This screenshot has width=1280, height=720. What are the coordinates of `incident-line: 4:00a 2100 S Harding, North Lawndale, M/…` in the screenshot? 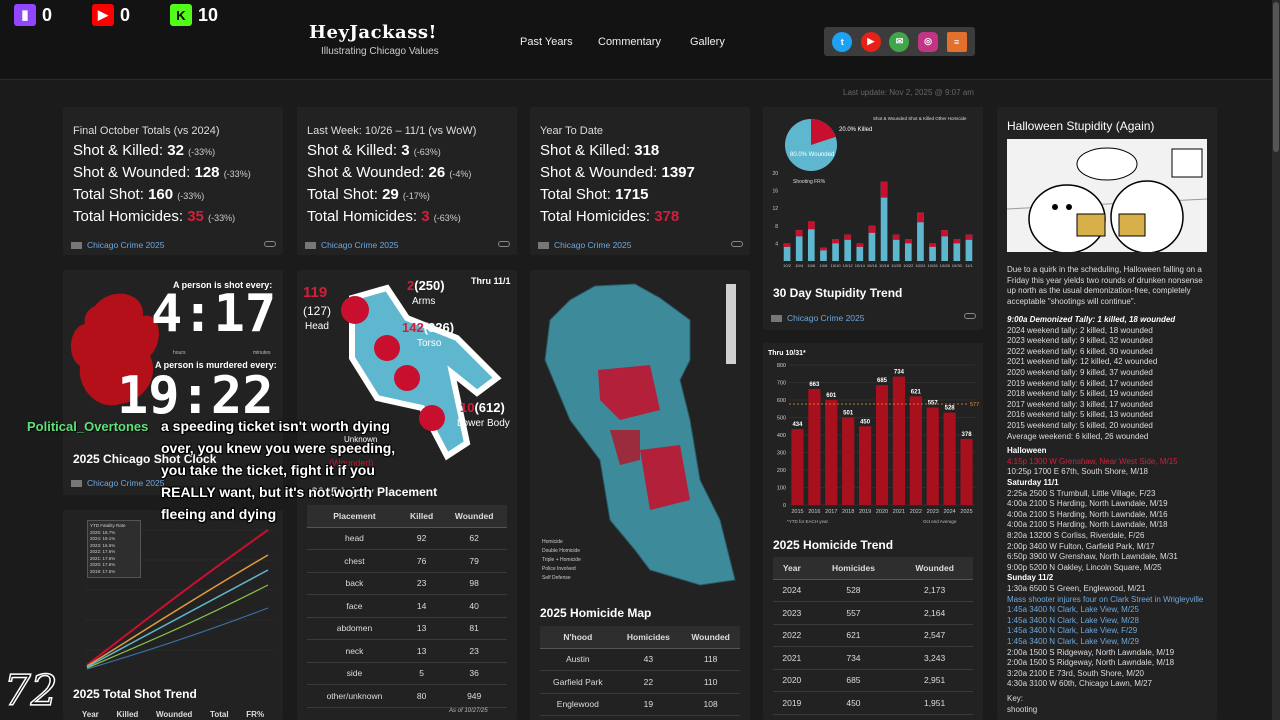 It's located at (1087, 525).